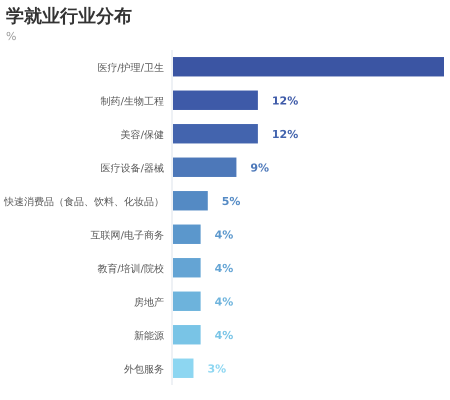 The image size is (450, 400). What do you see at coordinates (130, 68) in the screenshot?
I see `y-tick-label: 医疗/护理/卫生` at bounding box center [130, 68].